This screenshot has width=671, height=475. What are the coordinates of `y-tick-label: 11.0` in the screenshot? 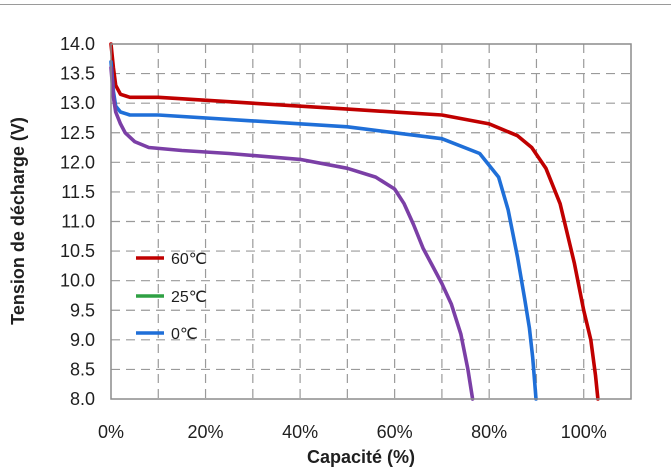 It's located at (78, 222).